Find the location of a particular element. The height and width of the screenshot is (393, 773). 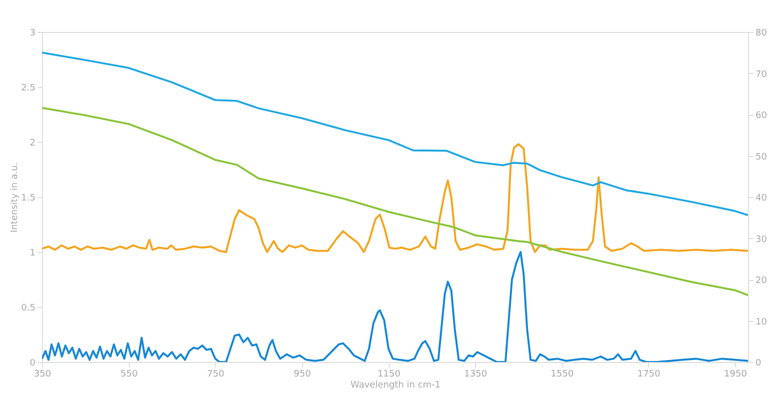

x-tick-label: 550 is located at coordinates (129, 375).